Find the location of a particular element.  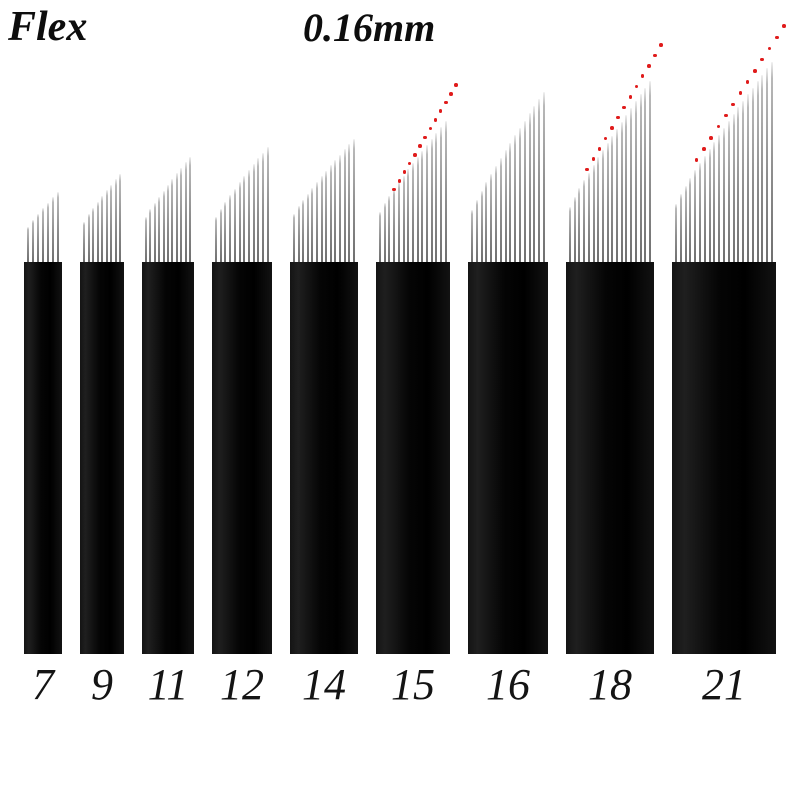

needle-diameter-label: 0.16mm is located at coordinates (369, 27).